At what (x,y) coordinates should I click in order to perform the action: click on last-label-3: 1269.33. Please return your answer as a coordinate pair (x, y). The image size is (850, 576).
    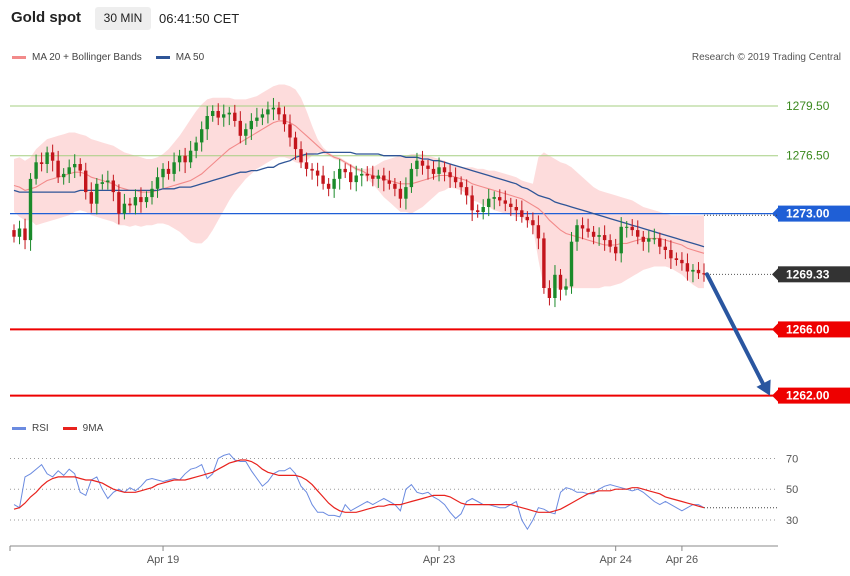
    Looking at the image, I should click on (808, 274).